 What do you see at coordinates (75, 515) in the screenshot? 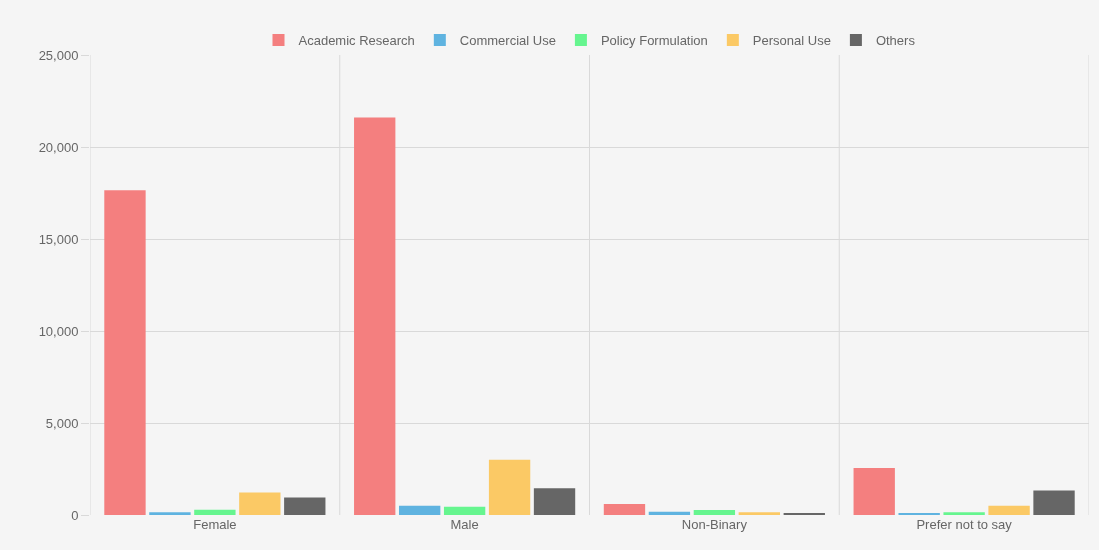
I see `y-tick-label: 0` at bounding box center [75, 515].